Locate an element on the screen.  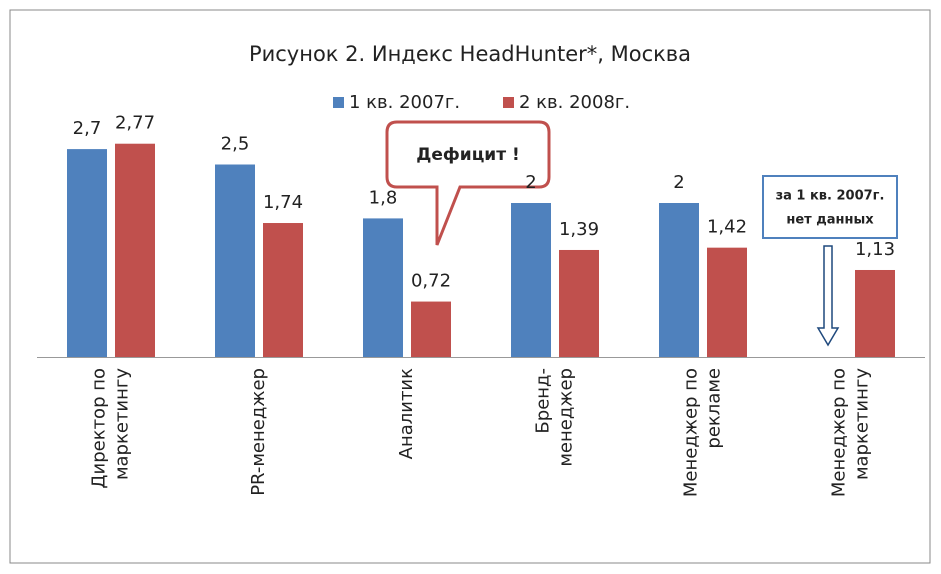
data-label: 0,72 is located at coordinates (431, 281).